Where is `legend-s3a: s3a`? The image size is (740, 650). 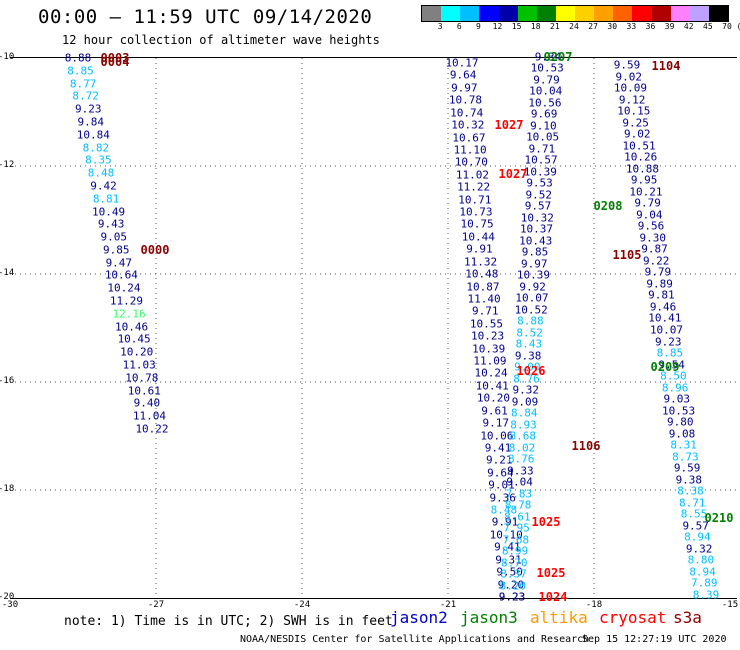
legend-s3a: s3a is located at coordinates (687, 617).